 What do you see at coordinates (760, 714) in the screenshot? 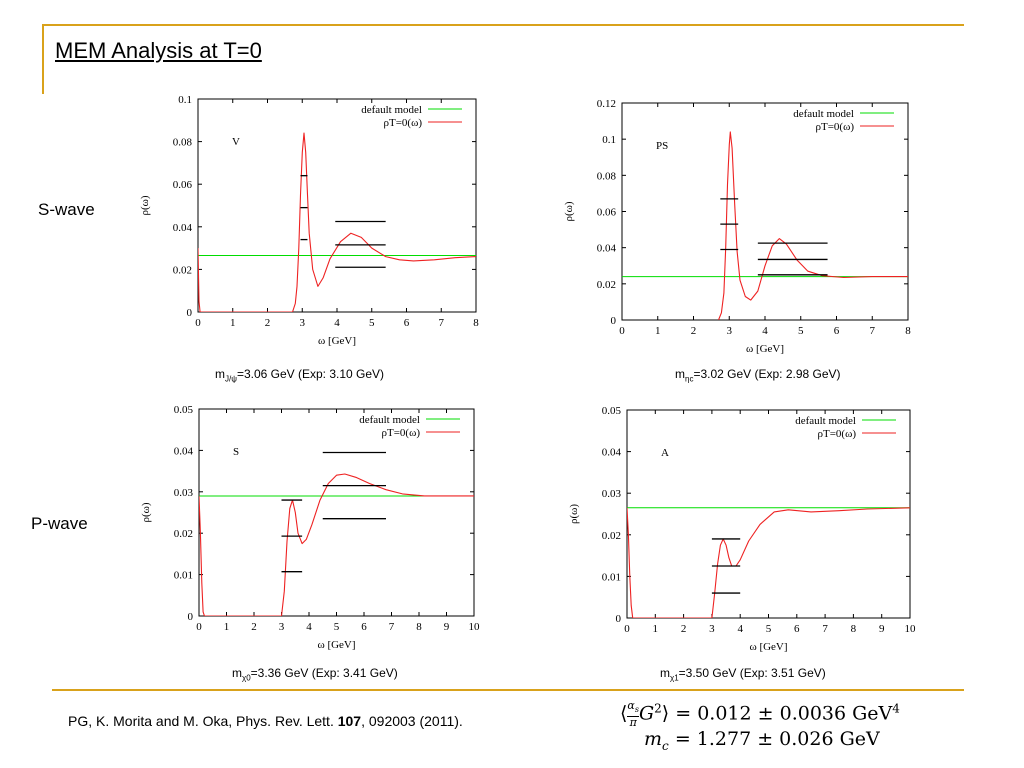
I see `gluon-condensate-formula: ⟨αs π G2⟩ = 0.012 ± 0.0036 GeV4` at bounding box center [760, 714].